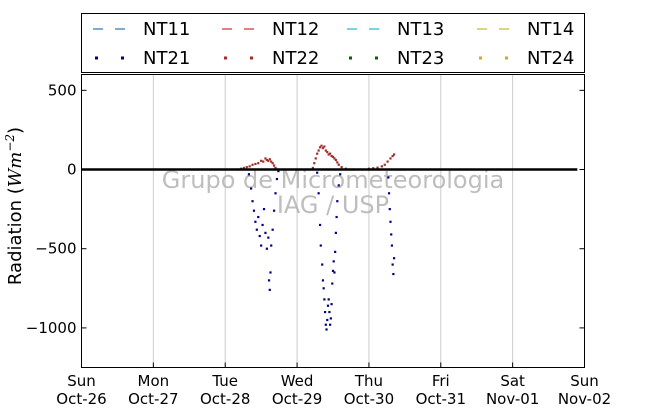 The height and width of the screenshot is (409, 650). What do you see at coordinates (550, 58) in the screenshot?
I see `legend-label: NT24` at bounding box center [550, 58].